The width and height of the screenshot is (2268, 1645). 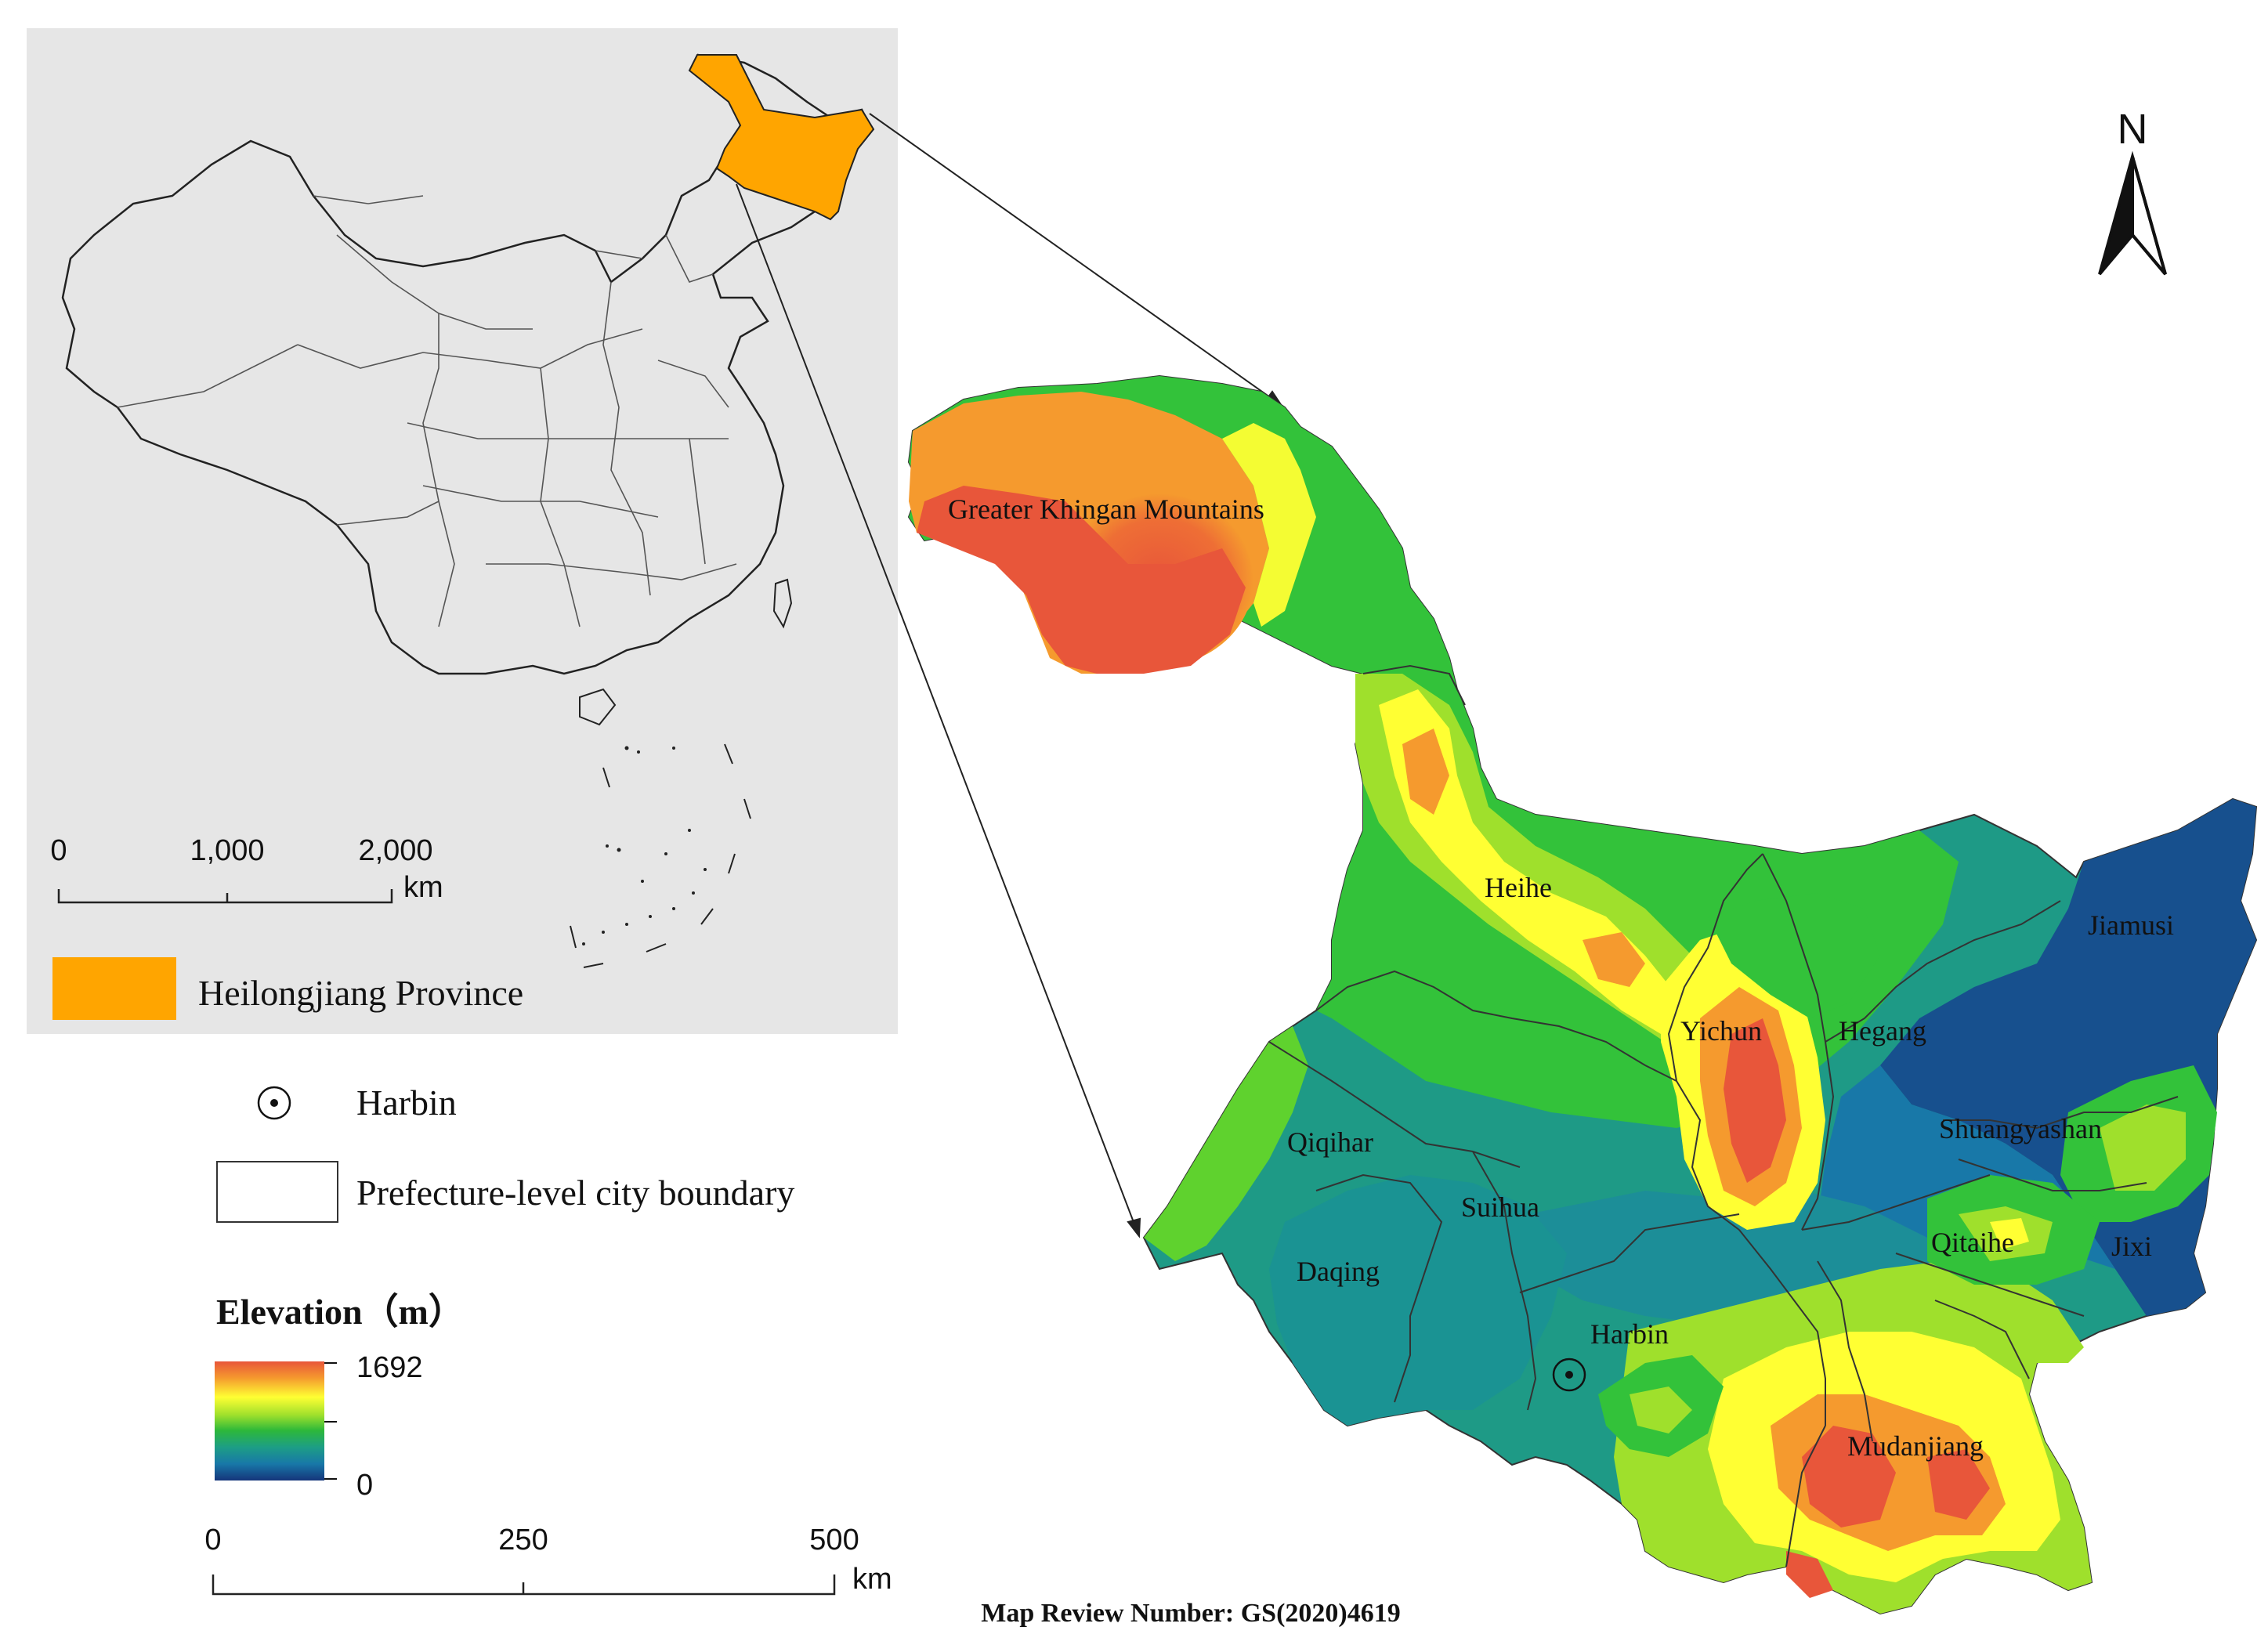 I want to click on province-boundaries, so click(x=427, y=411).